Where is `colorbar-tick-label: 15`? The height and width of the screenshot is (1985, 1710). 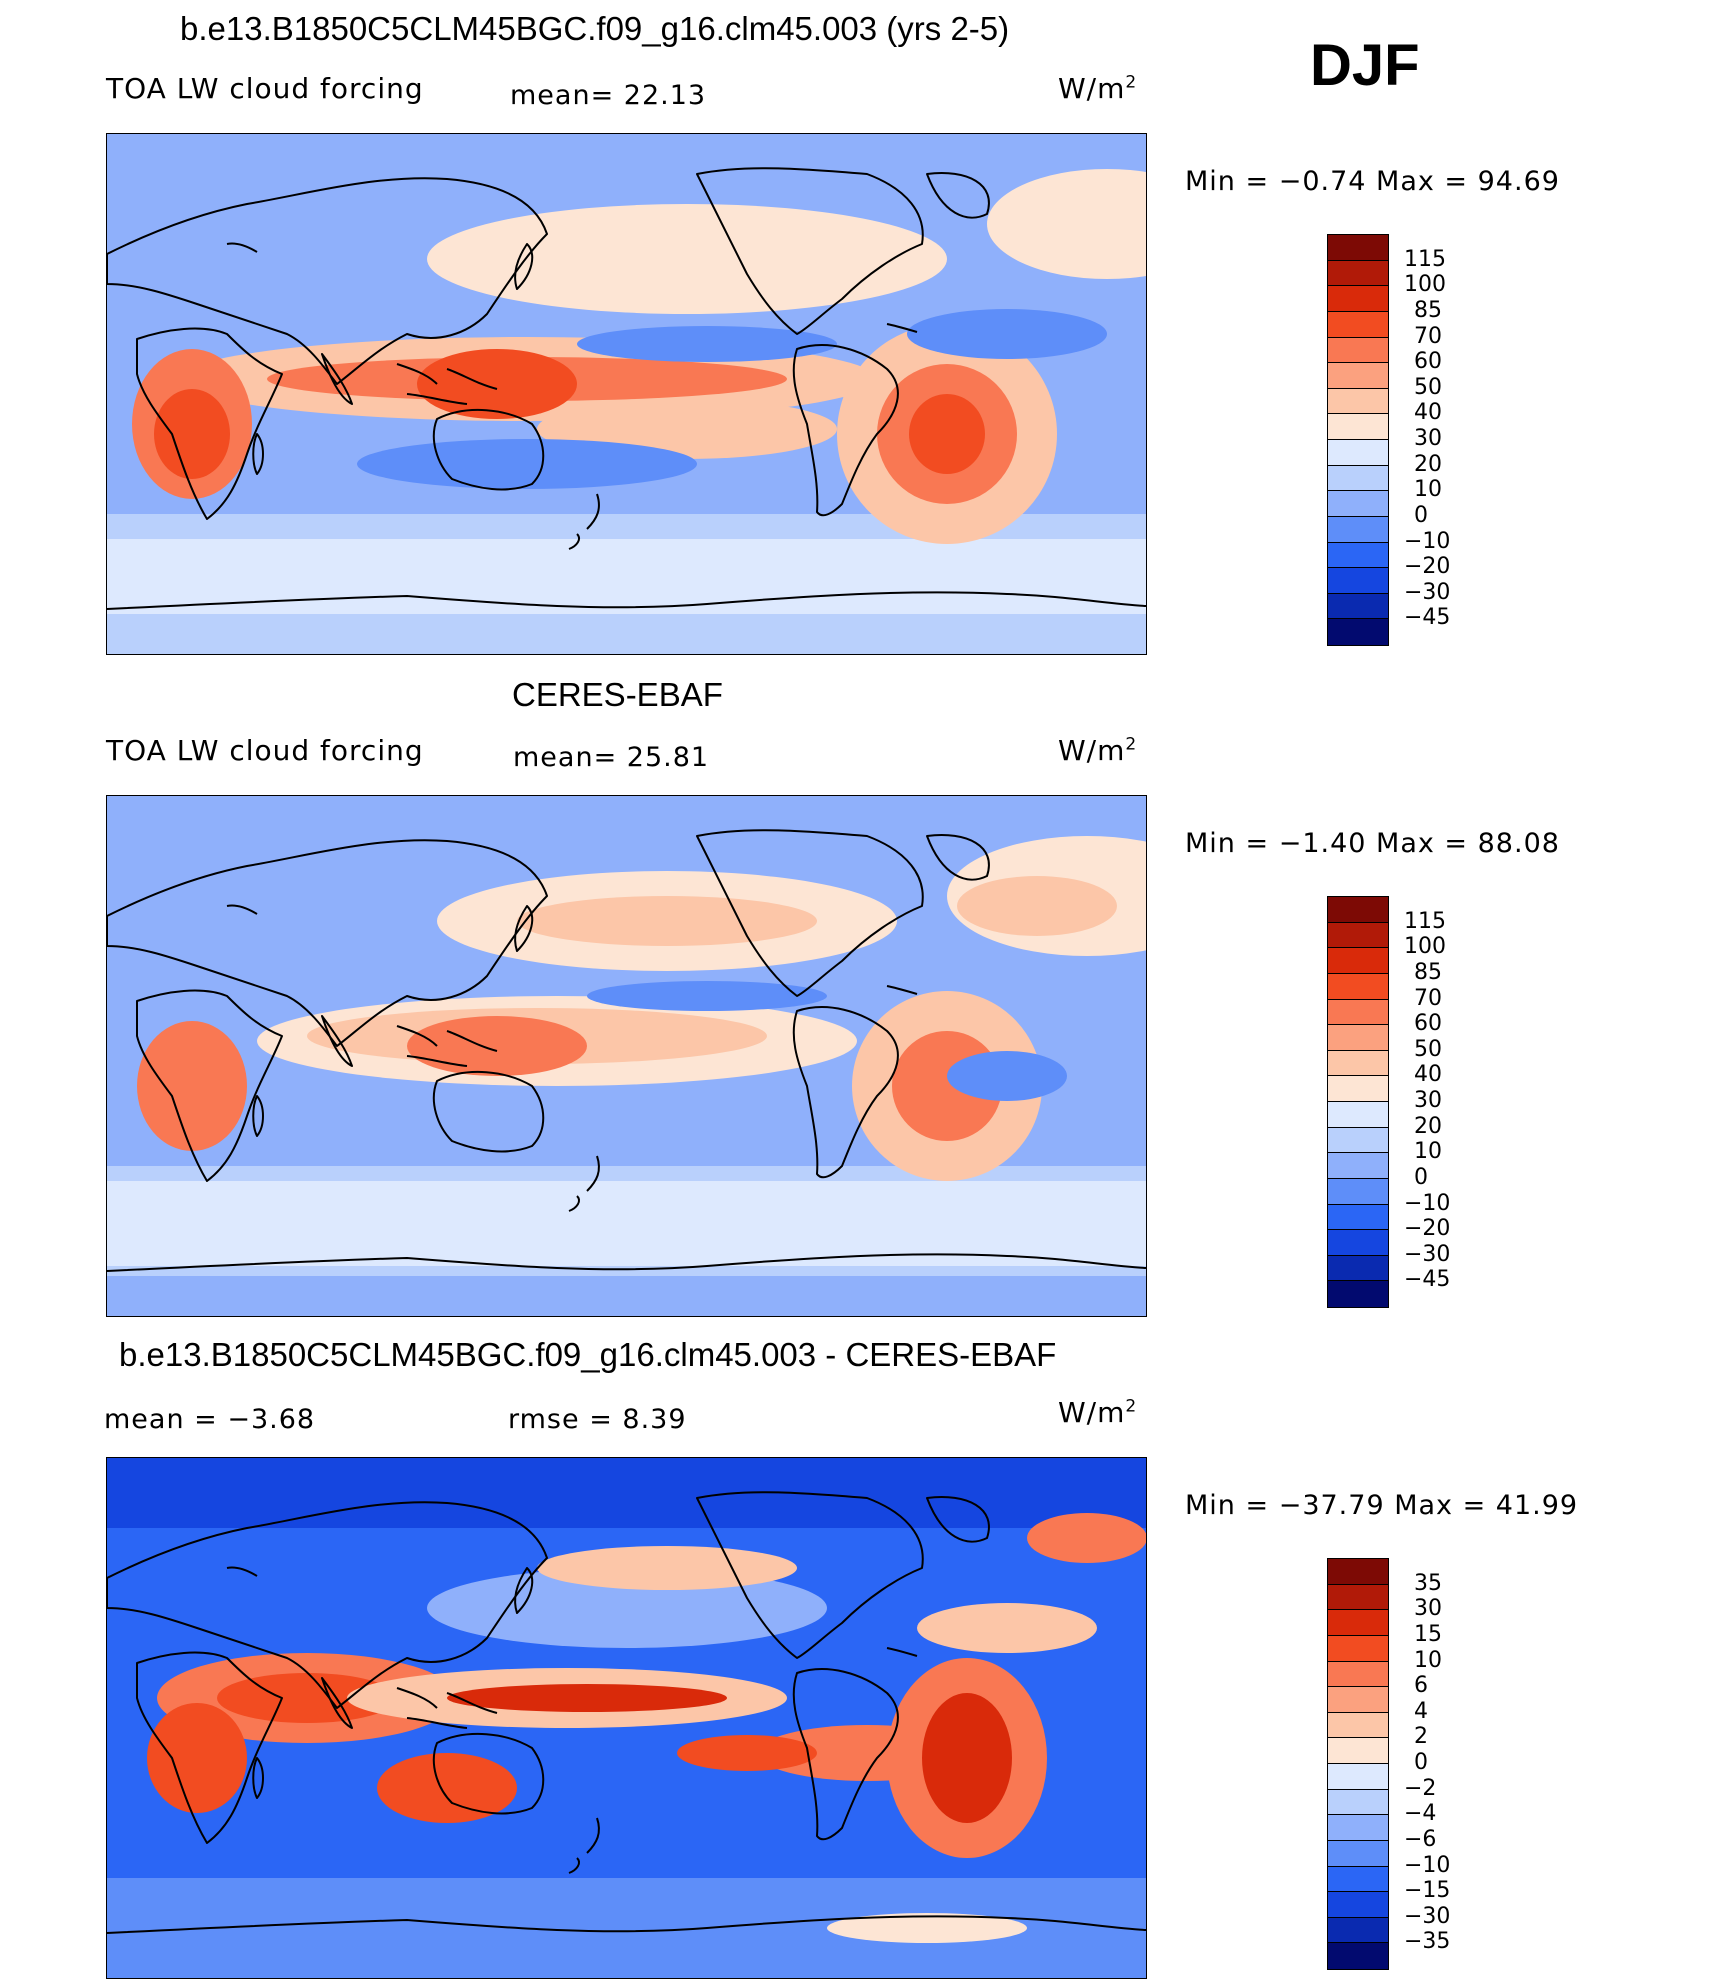 colorbar-tick-label: 15 is located at coordinates (1428, 1634).